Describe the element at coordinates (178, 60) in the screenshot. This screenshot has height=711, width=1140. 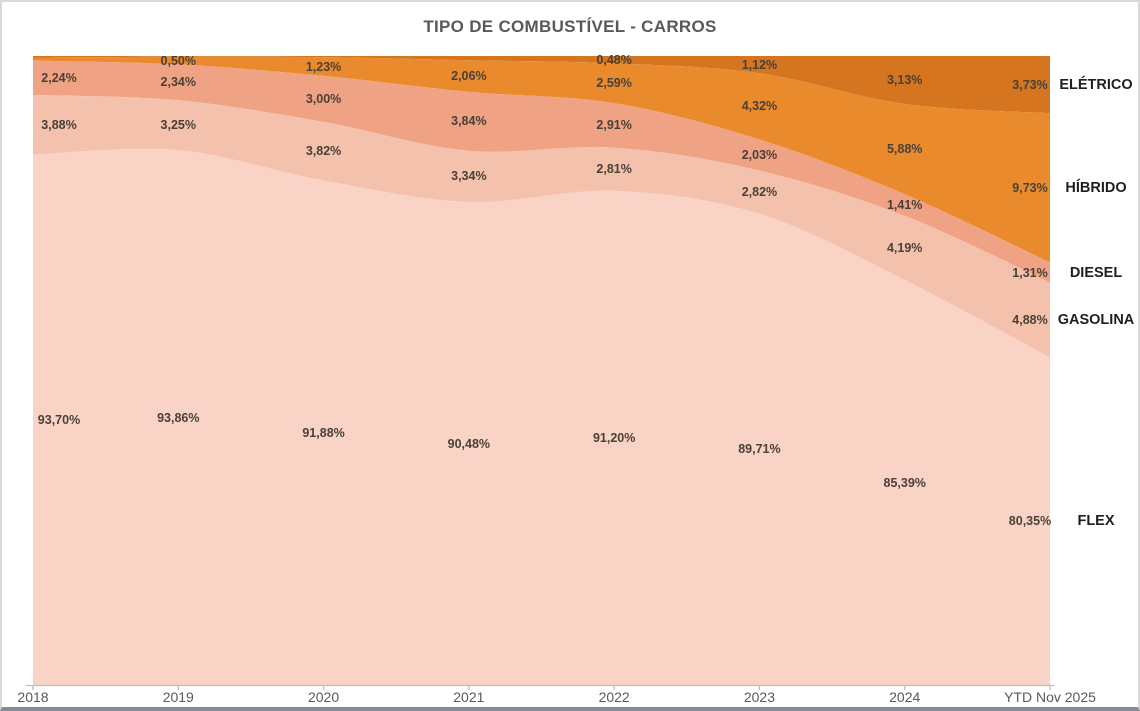
I see `value-label-híbrido-2019: 0,50%` at that location.